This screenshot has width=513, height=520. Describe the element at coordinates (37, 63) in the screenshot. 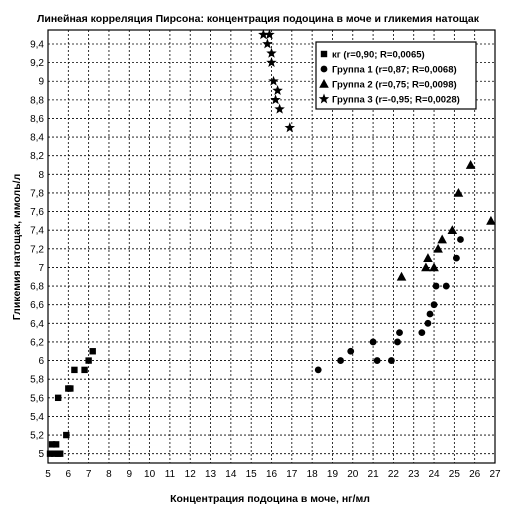

I see `y-tick-label: 9,2` at that location.